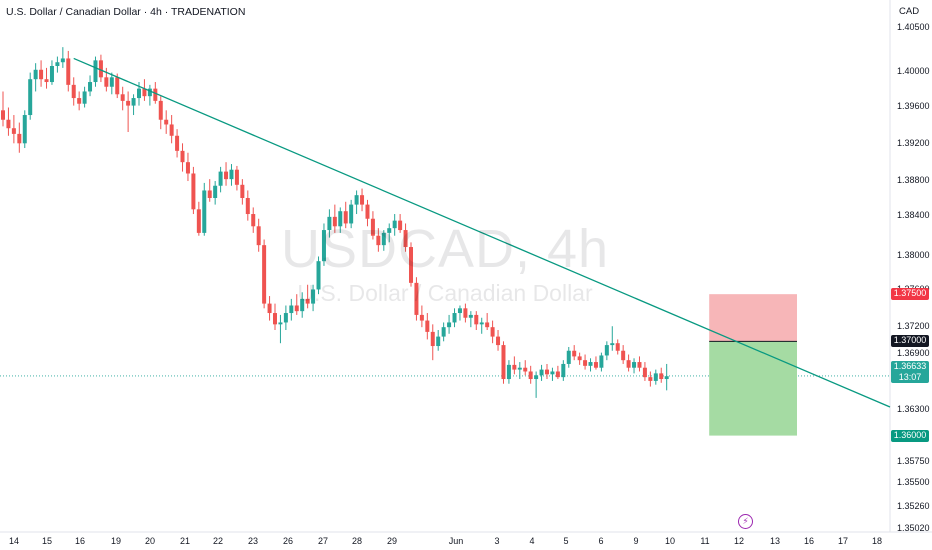  Describe the element at coordinates (913, 143) in the screenshot. I see `price-tick-label: 1.39200` at that location.